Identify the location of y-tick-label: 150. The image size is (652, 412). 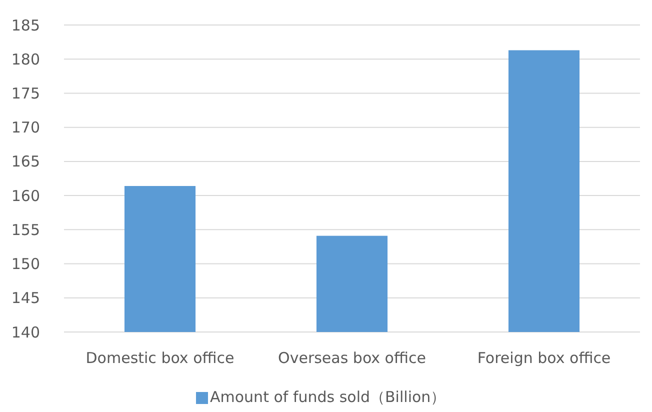
(25, 264).